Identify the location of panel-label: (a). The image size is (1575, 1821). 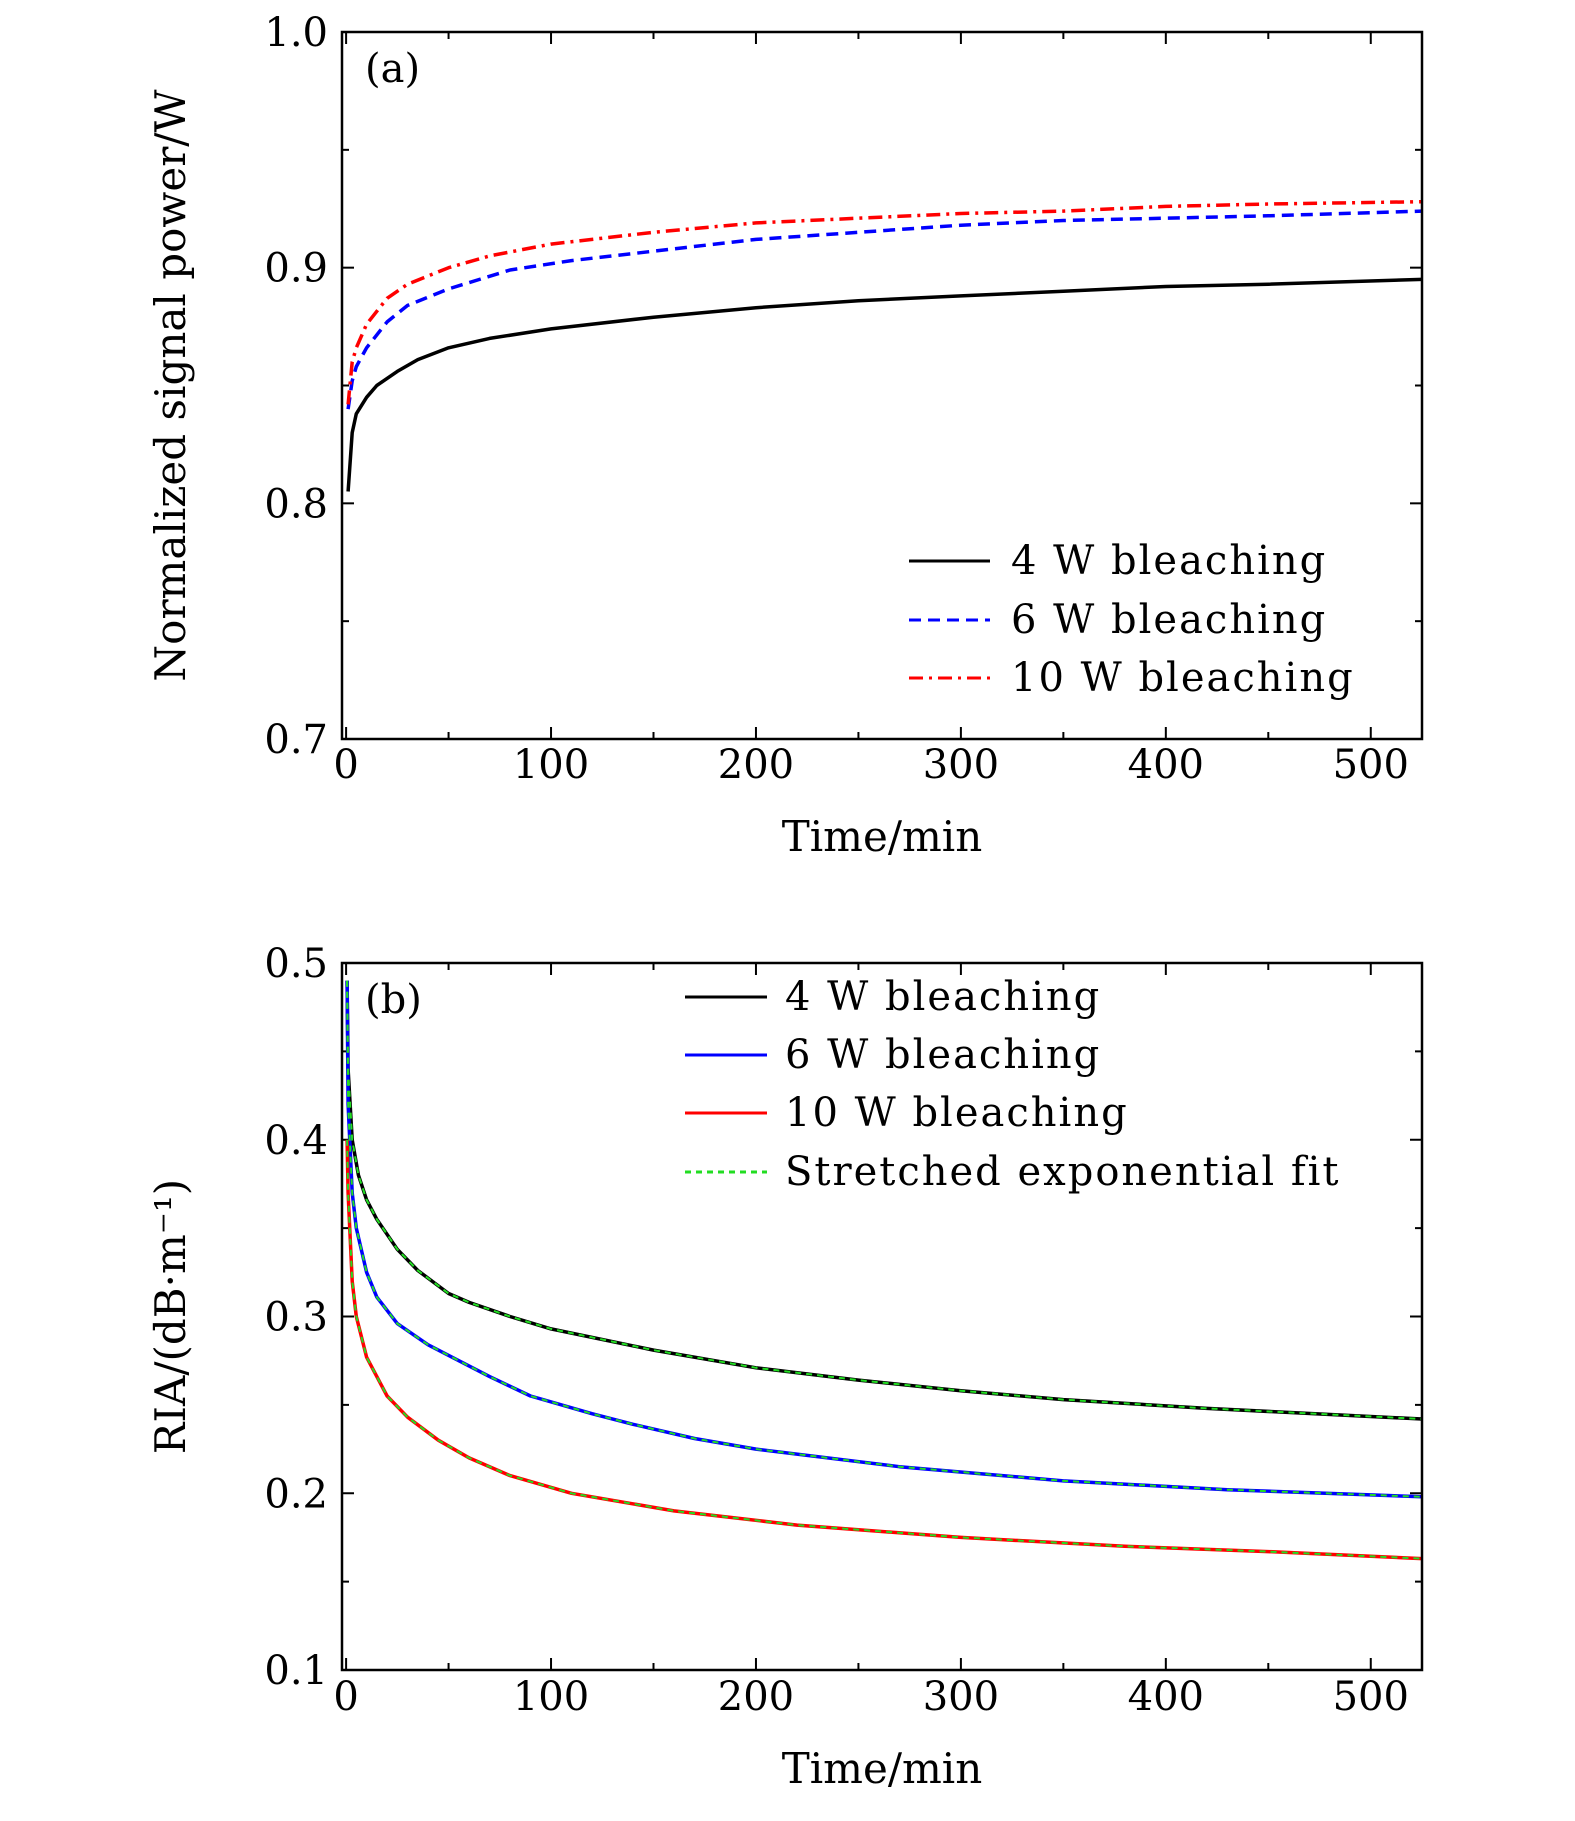
(392, 69).